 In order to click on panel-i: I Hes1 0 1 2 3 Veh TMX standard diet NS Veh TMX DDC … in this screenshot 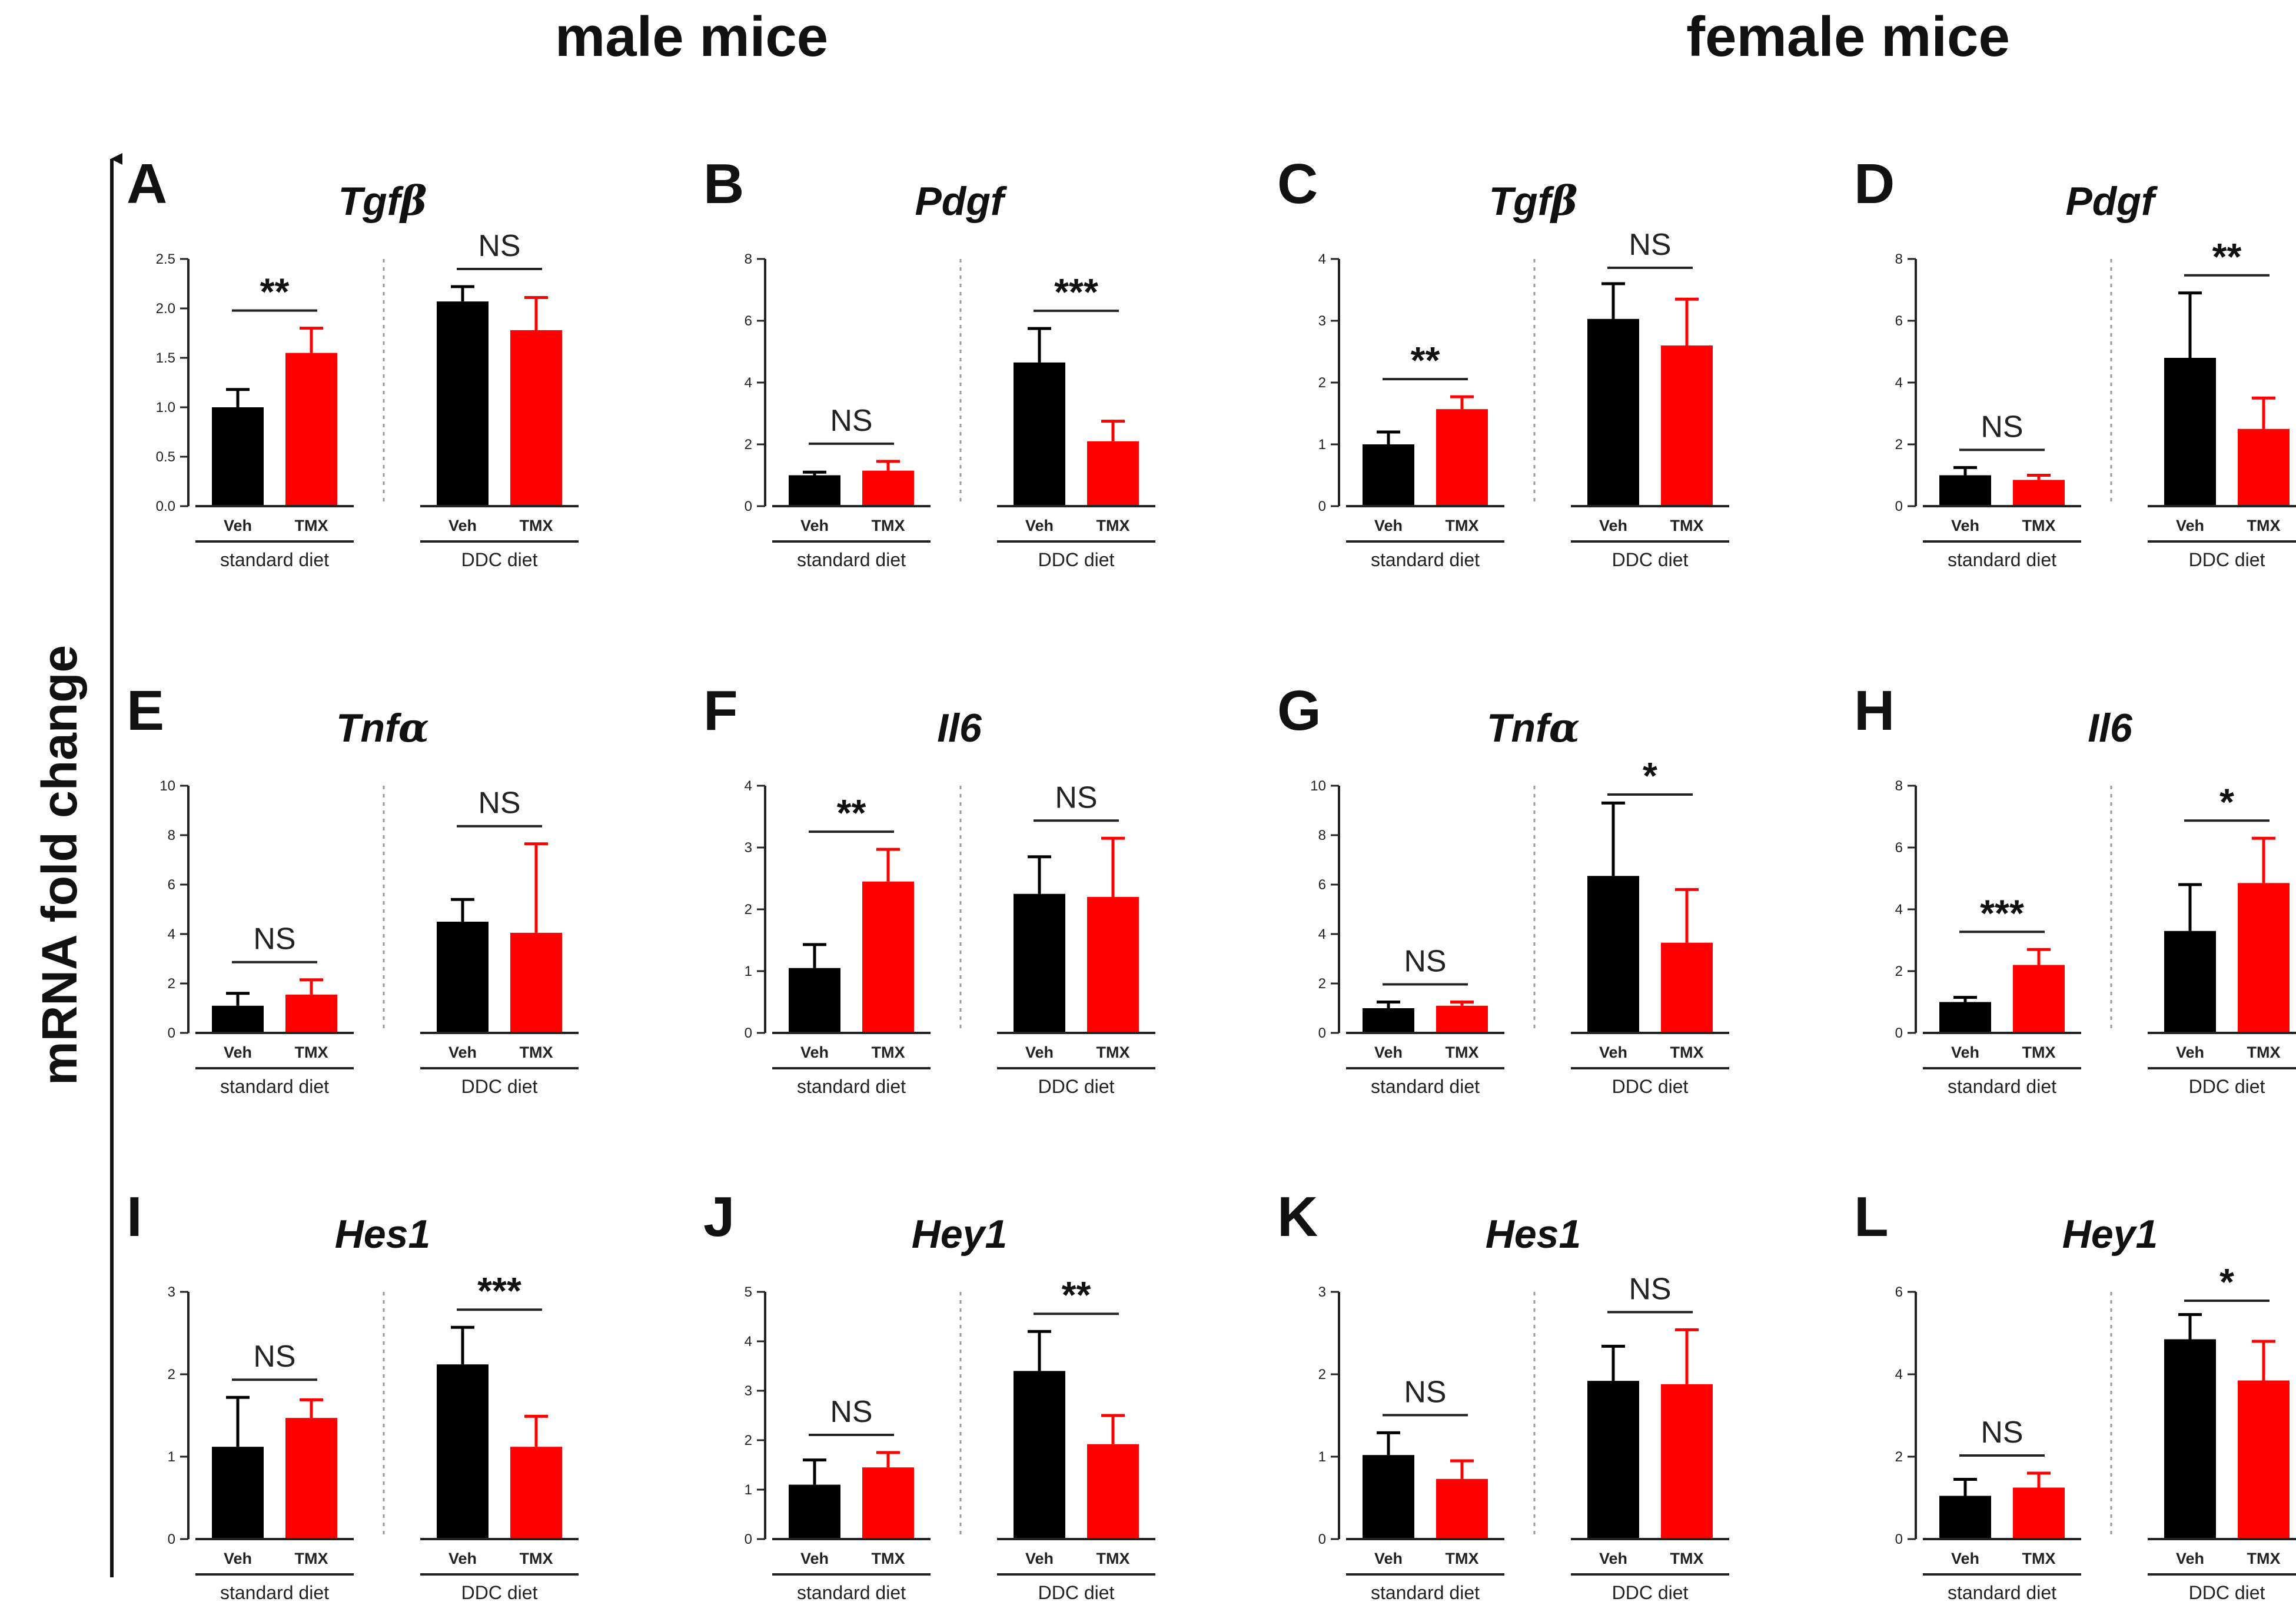, I will do `click(353, 1394)`.